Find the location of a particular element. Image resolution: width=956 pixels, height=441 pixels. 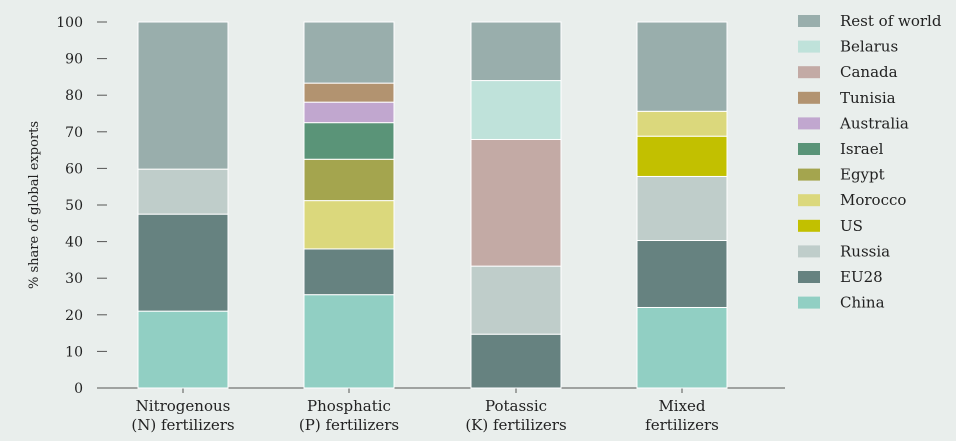

category-label-mixed-line2: fertilizers is located at coordinates (682, 425).